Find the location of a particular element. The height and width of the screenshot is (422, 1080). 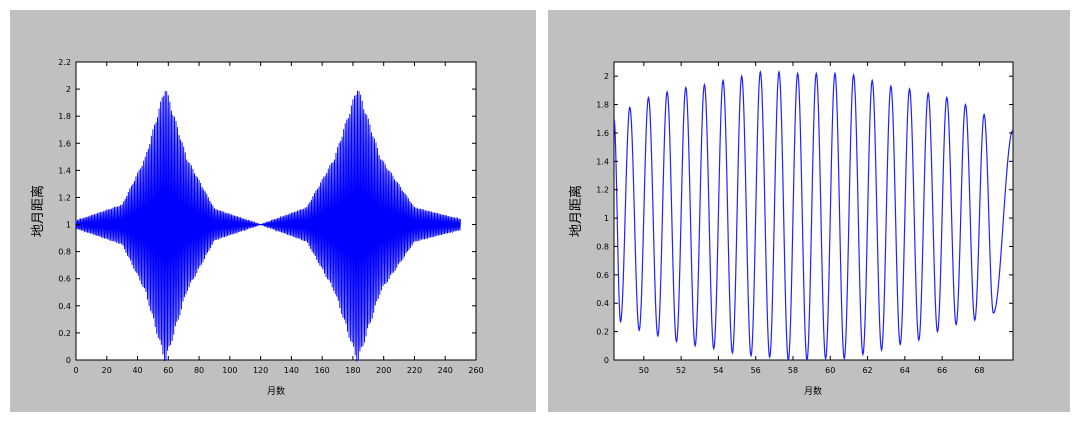

y-axis-title-right: 地月距离 is located at coordinates (576, 211).